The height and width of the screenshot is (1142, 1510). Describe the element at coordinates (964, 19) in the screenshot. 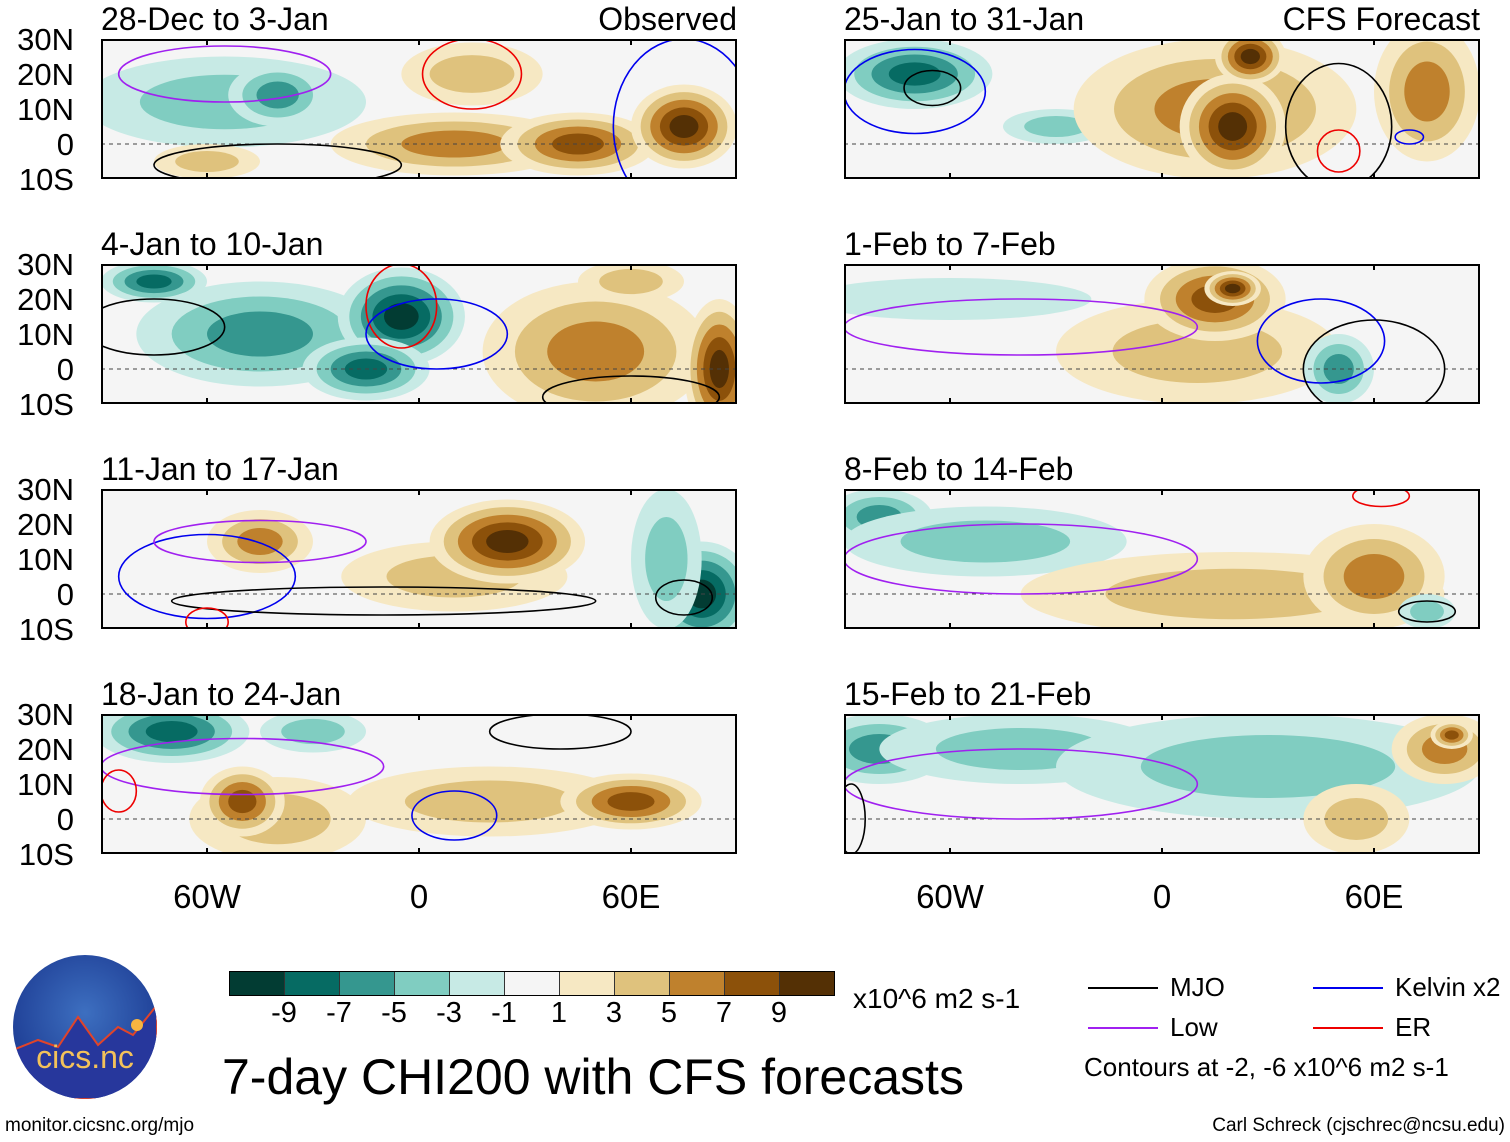

I see `panel-title: 25-Jan to 31-Jan` at that location.